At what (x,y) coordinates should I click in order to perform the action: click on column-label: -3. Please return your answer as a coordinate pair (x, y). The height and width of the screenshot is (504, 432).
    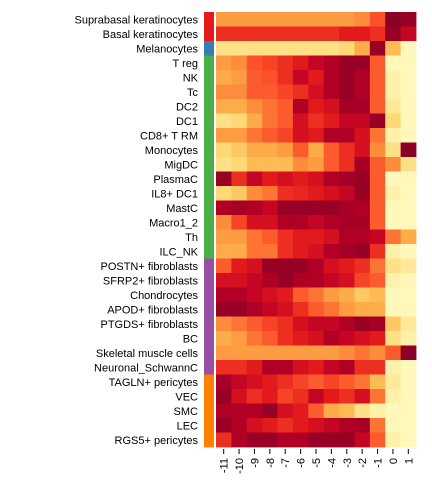
    Looking at the image, I should click on (348, 463).